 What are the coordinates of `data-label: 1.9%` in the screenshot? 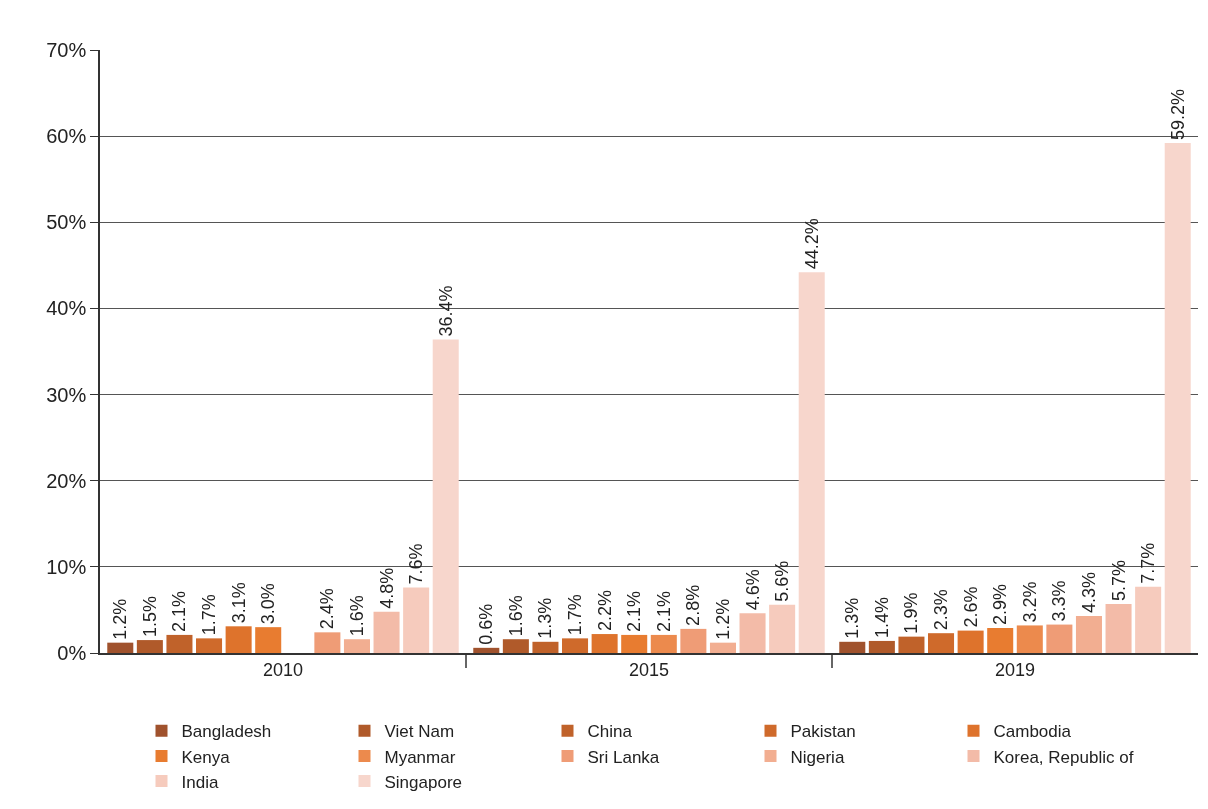 It's located at (911, 613).